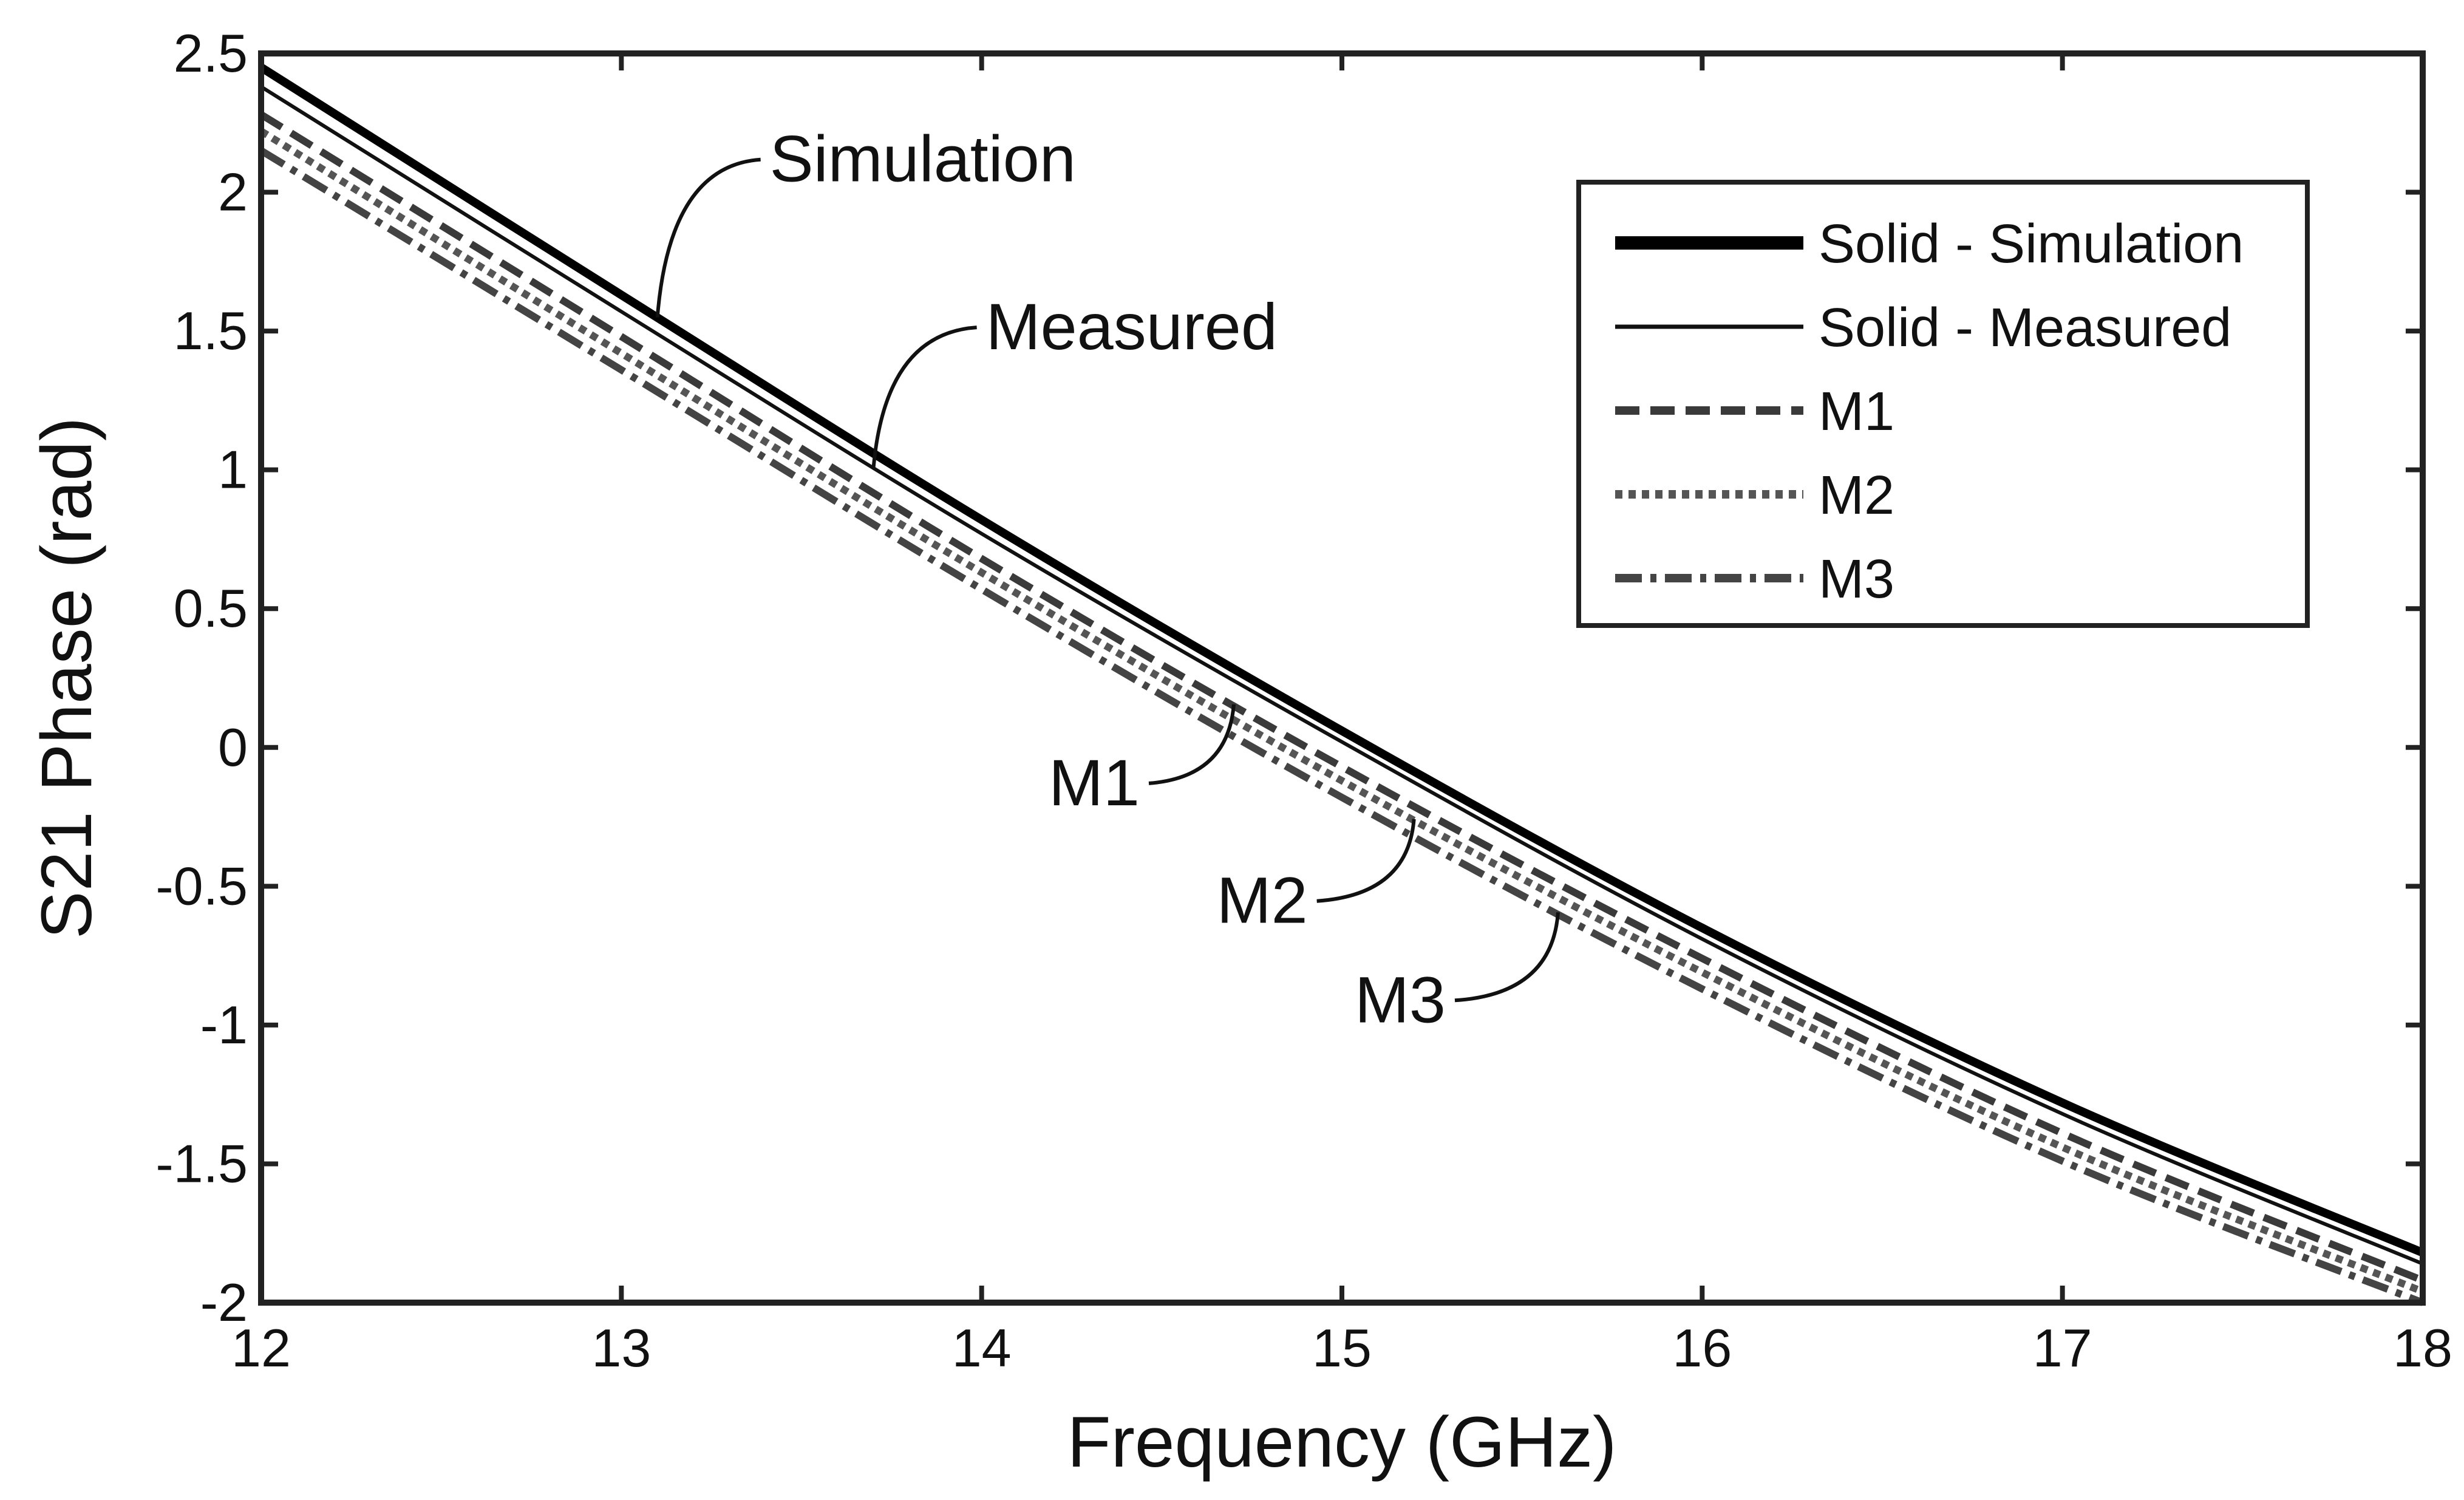 This screenshot has height=1500, width=2464. What do you see at coordinates (1856, 411) in the screenshot?
I see `legend-label: M1` at bounding box center [1856, 411].